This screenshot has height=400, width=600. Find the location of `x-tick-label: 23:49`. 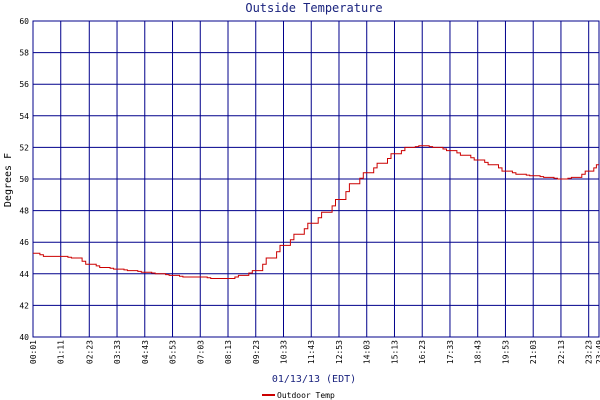

x-tick-label: 23:49 is located at coordinates (597, 352).